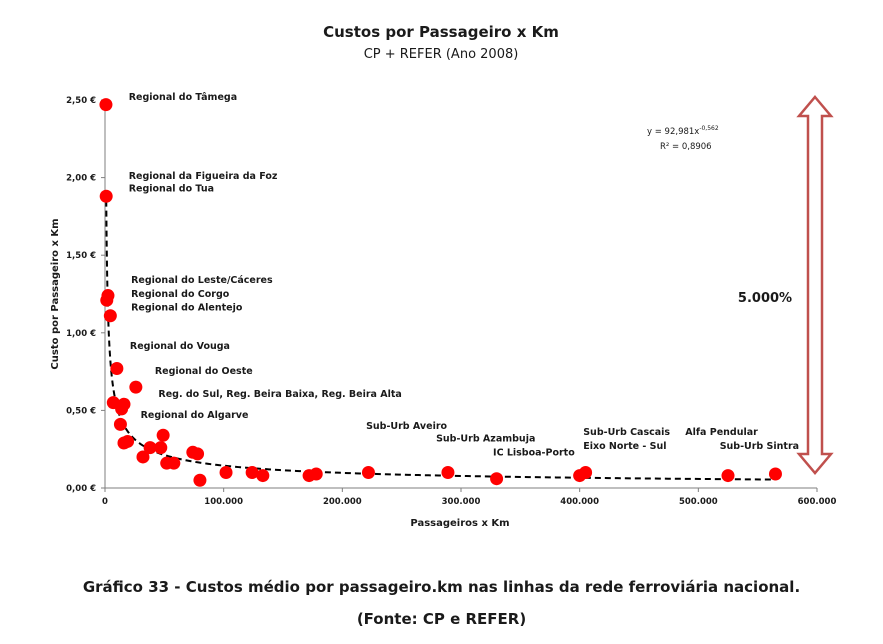  Describe the element at coordinates (441, 32) in the screenshot. I see `chart-title: Custos por Passageiro x Km` at that location.